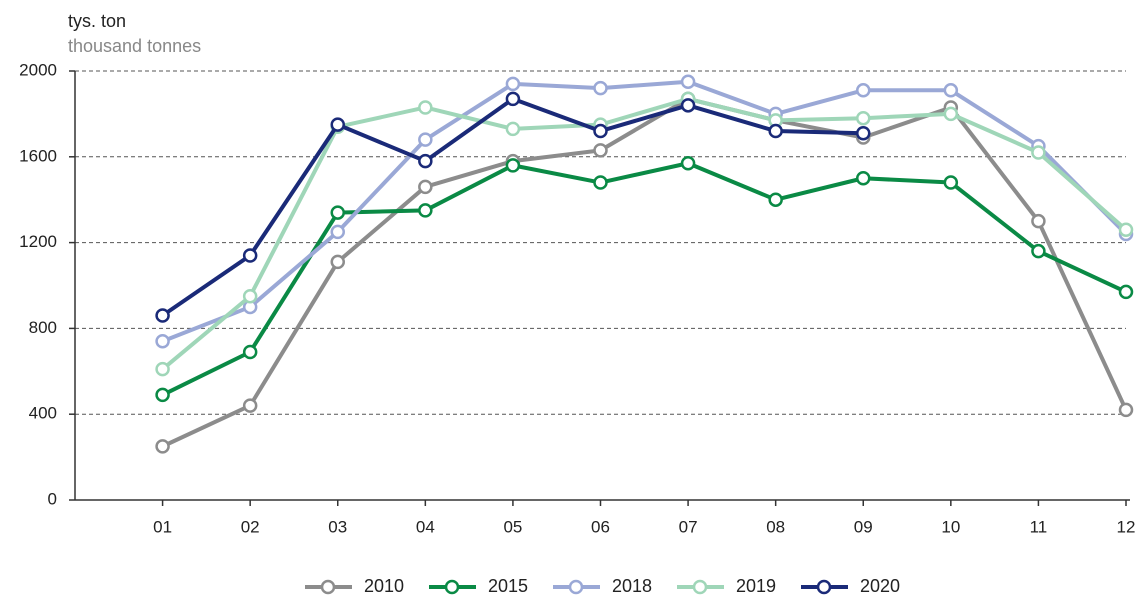 Image resolution: width=1140 pixels, height=599 pixels. What do you see at coordinates (863, 526) in the screenshot?
I see `x-tick-label: 09` at bounding box center [863, 526].